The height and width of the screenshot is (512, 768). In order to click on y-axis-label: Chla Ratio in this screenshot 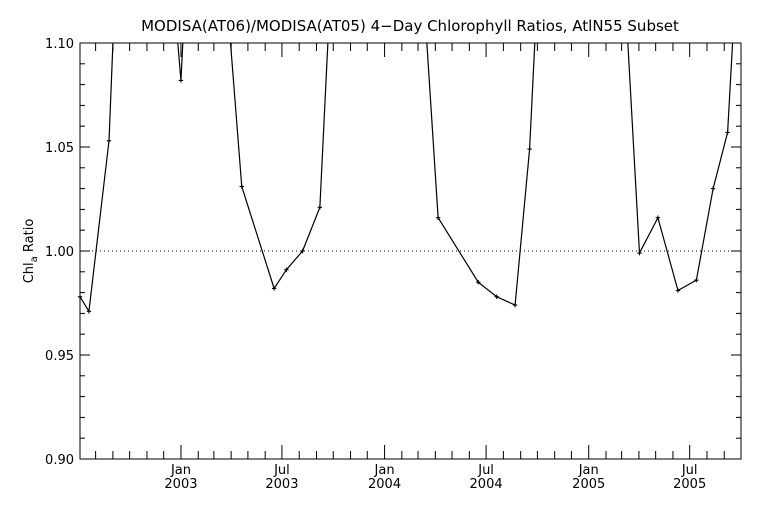, I will do `click(31, 251)`.